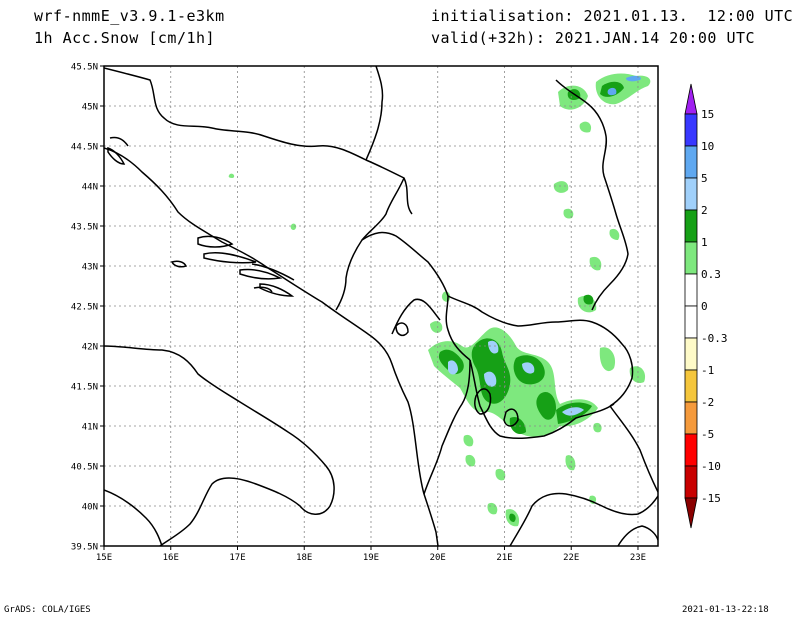  I want to click on peljesac, so click(273, 272).